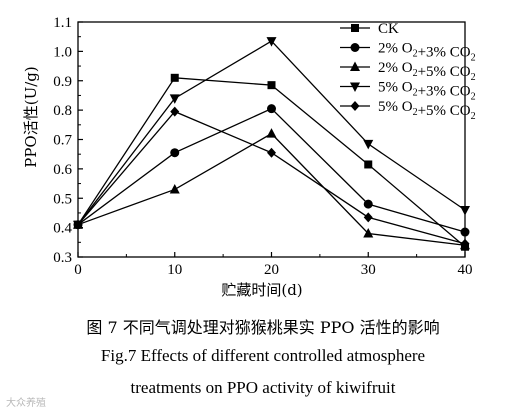 The image size is (526, 412). I want to click on legend-marker-diamond, so click(355, 106).